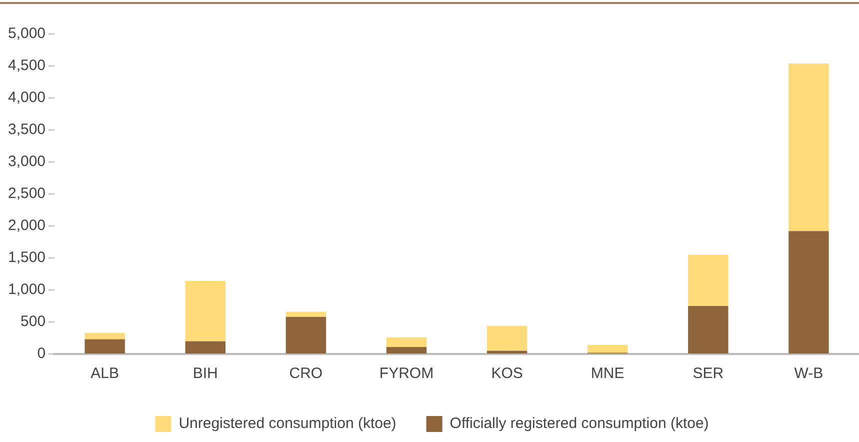 The image size is (859, 442). I want to click on y-tick-label: 0, so click(41, 353).